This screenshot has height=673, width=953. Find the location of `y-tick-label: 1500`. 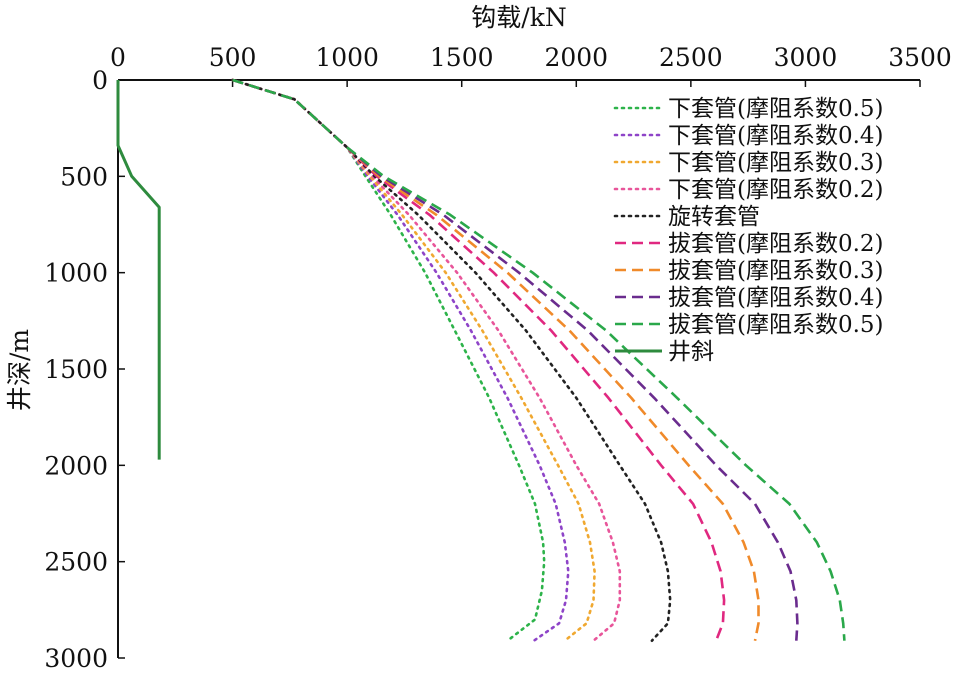

y-tick-label: 1500 is located at coordinates (76, 369).